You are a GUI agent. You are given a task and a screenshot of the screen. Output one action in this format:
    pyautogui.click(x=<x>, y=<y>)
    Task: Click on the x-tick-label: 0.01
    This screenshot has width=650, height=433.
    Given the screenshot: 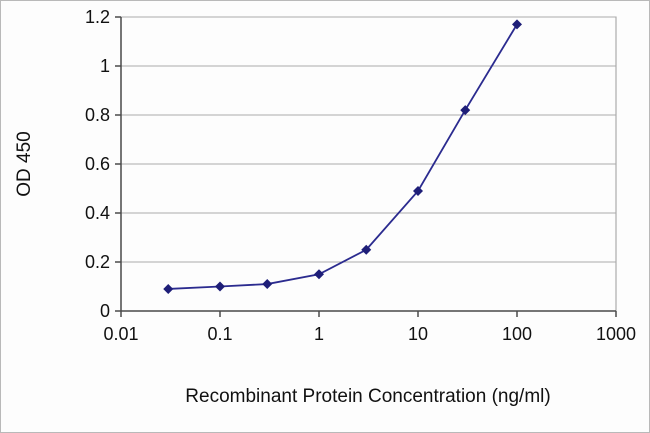 What is the action you would take?
    pyautogui.click(x=120, y=334)
    